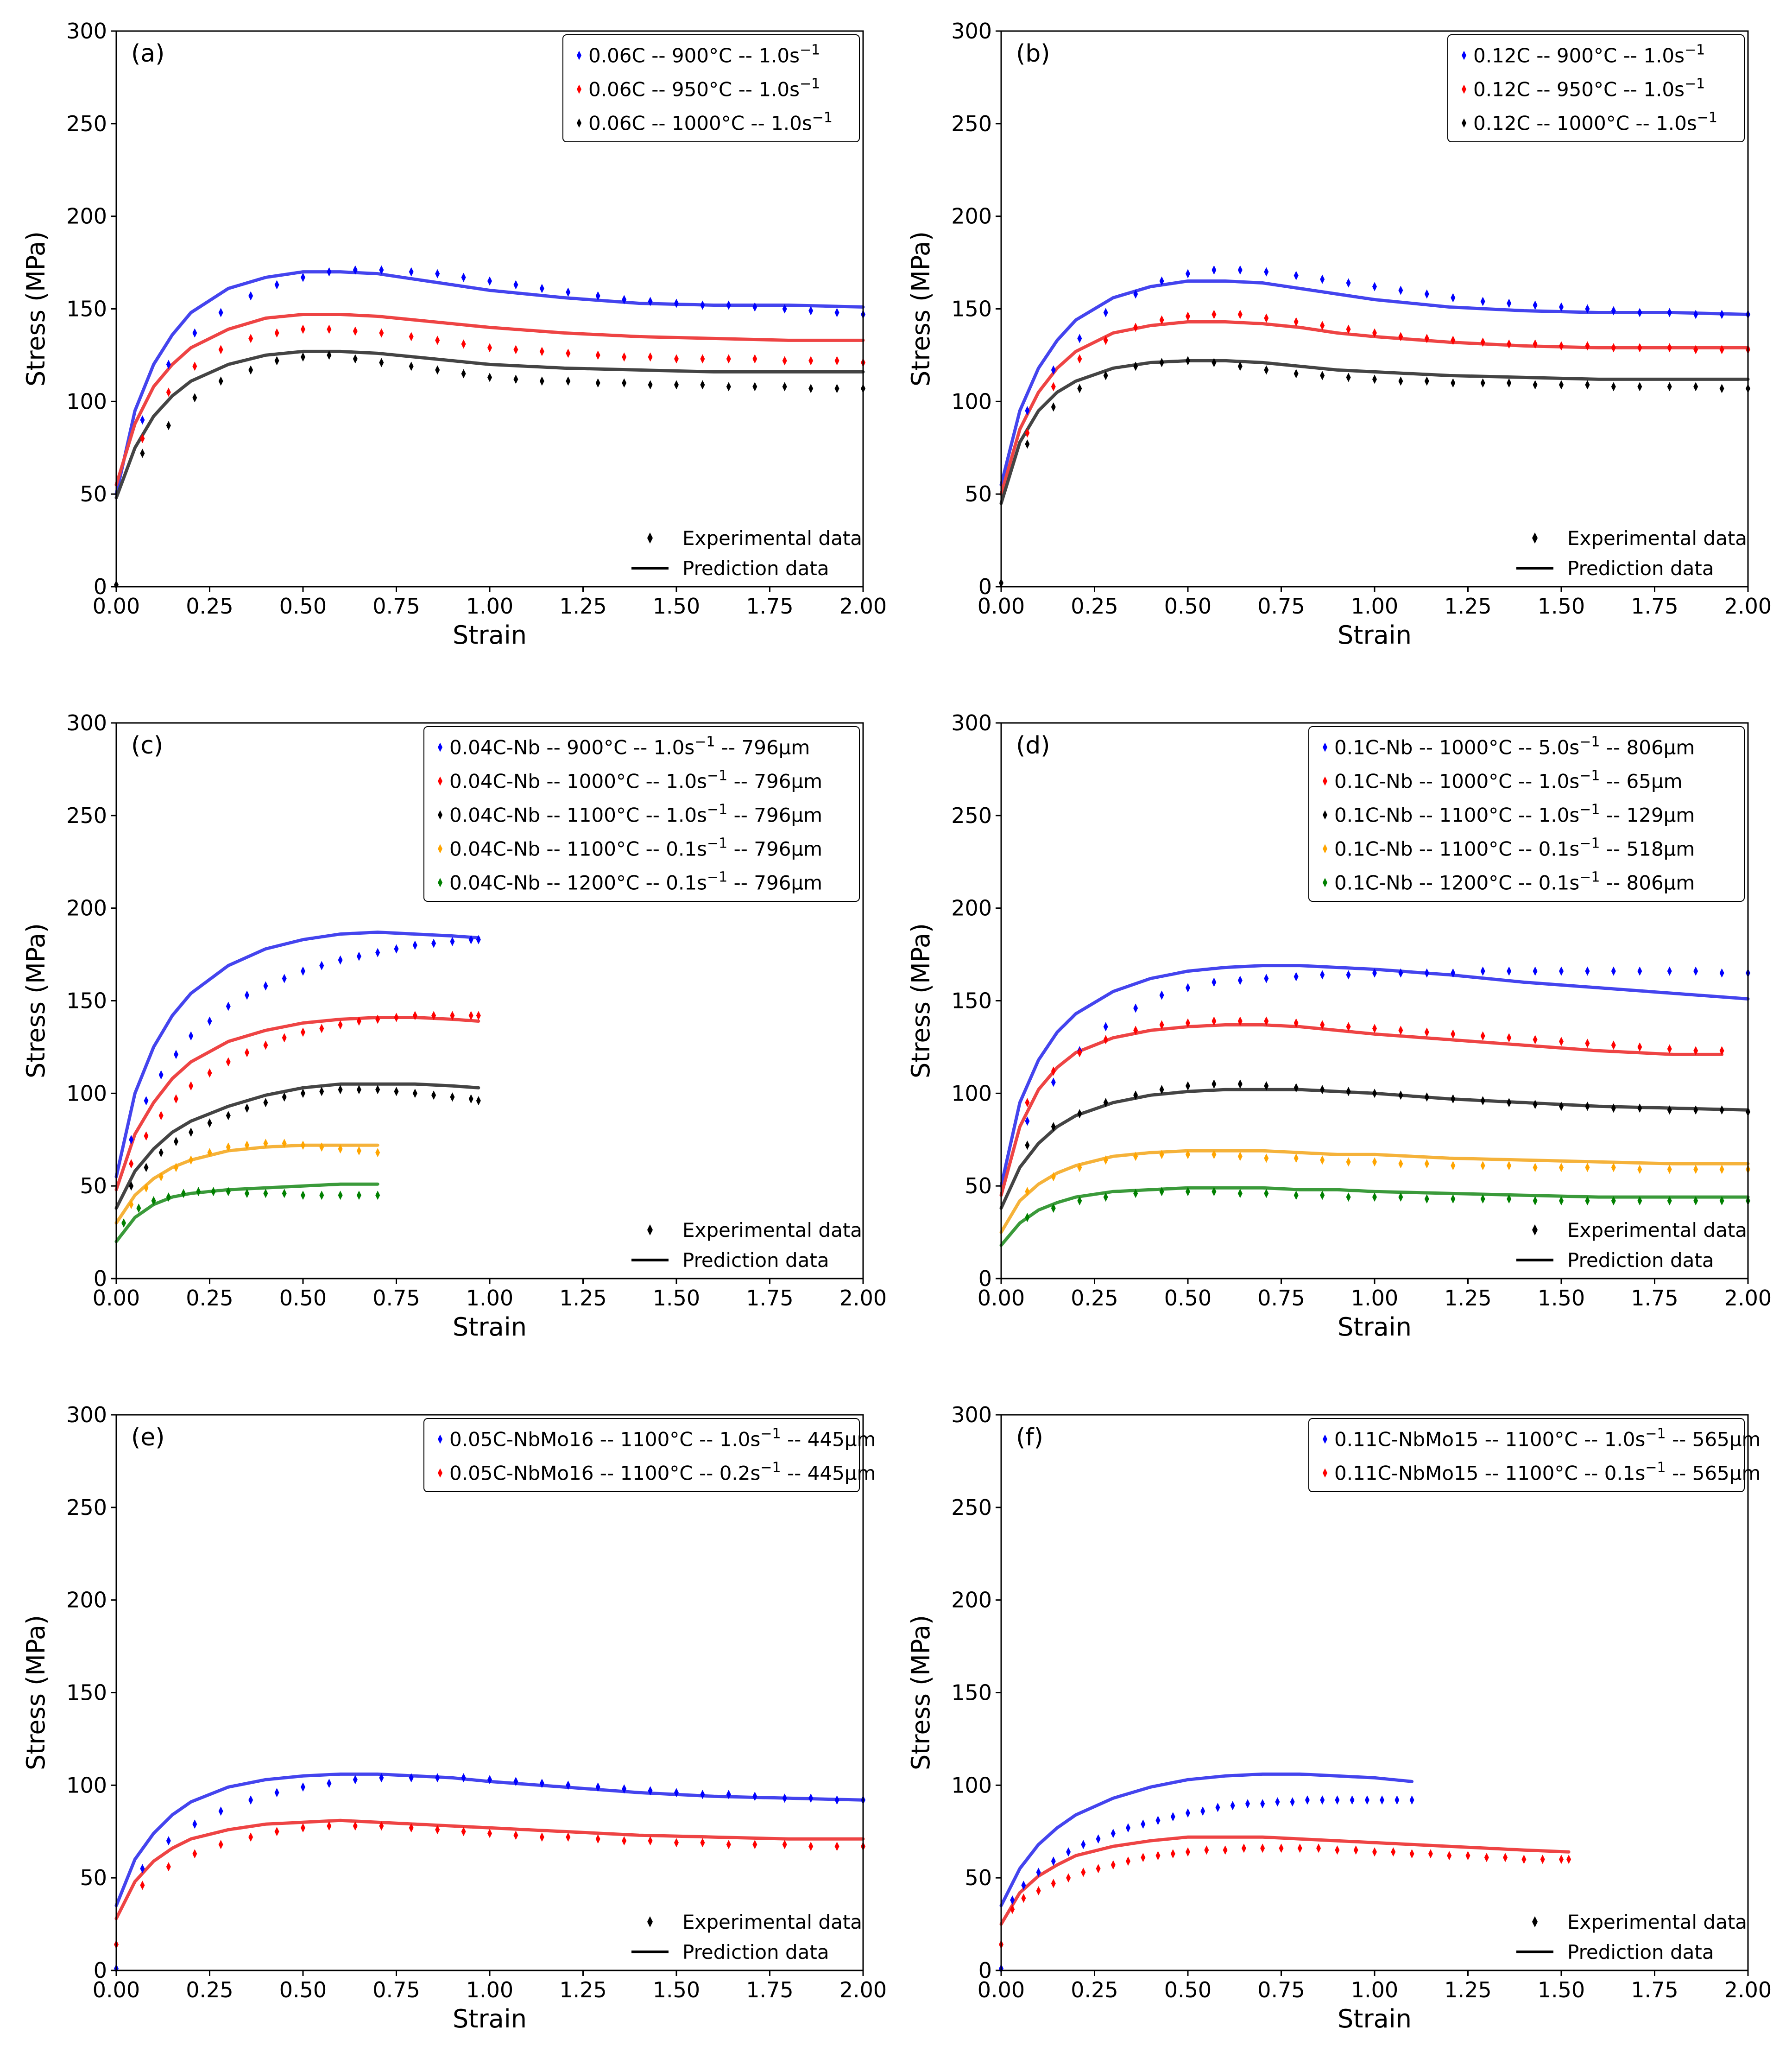 This screenshot has height=2052, width=1792. Describe the element at coordinates (396, 1298) in the screenshot. I see `x-tick-label: 0.75` at that location.